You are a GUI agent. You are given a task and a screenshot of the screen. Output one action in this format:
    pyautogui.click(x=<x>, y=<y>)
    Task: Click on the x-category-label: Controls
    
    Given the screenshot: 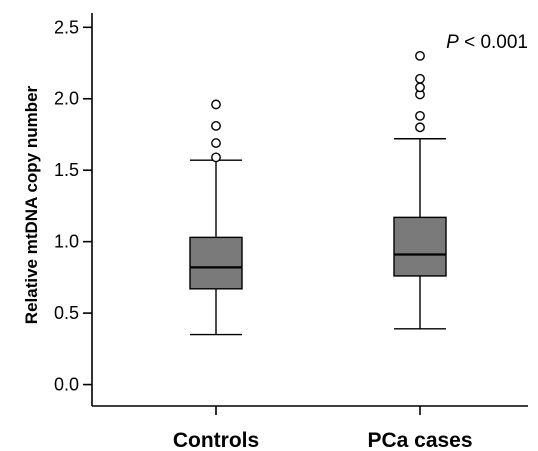 What is the action you would take?
    pyautogui.click(x=216, y=440)
    